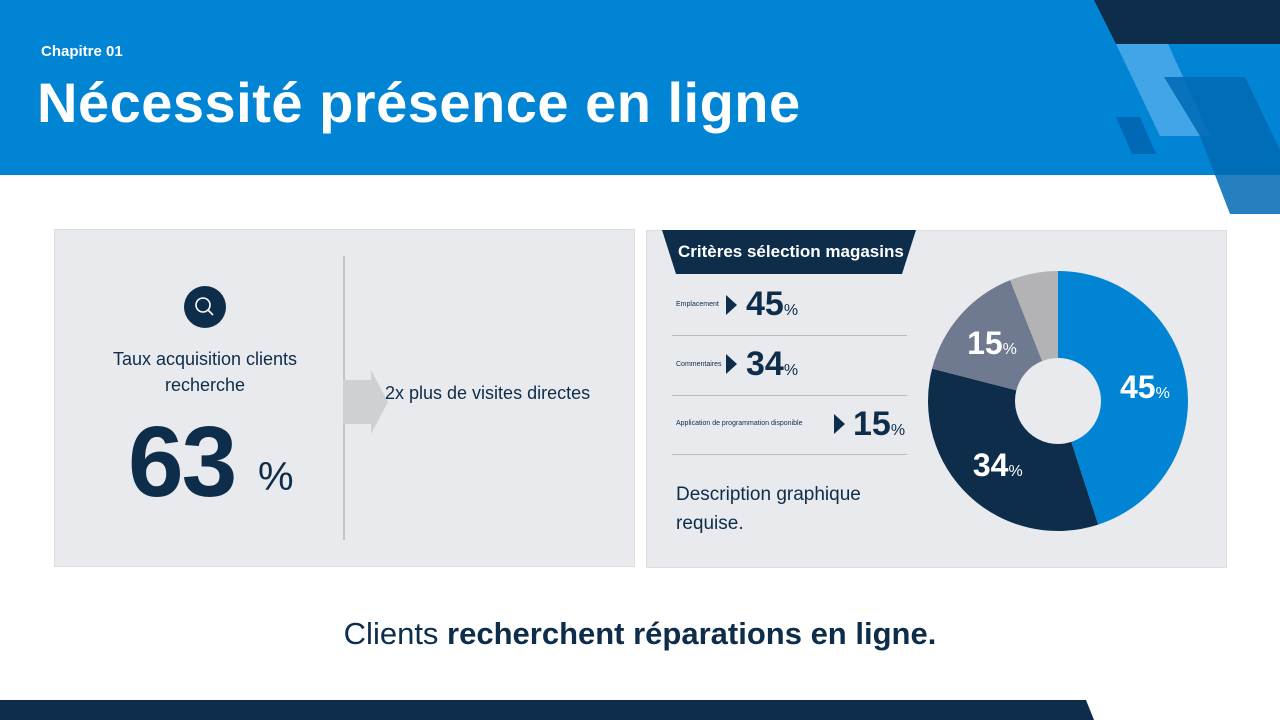  What do you see at coordinates (276, 477) in the screenshot?
I see `stat-unit: %` at bounding box center [276, 477].